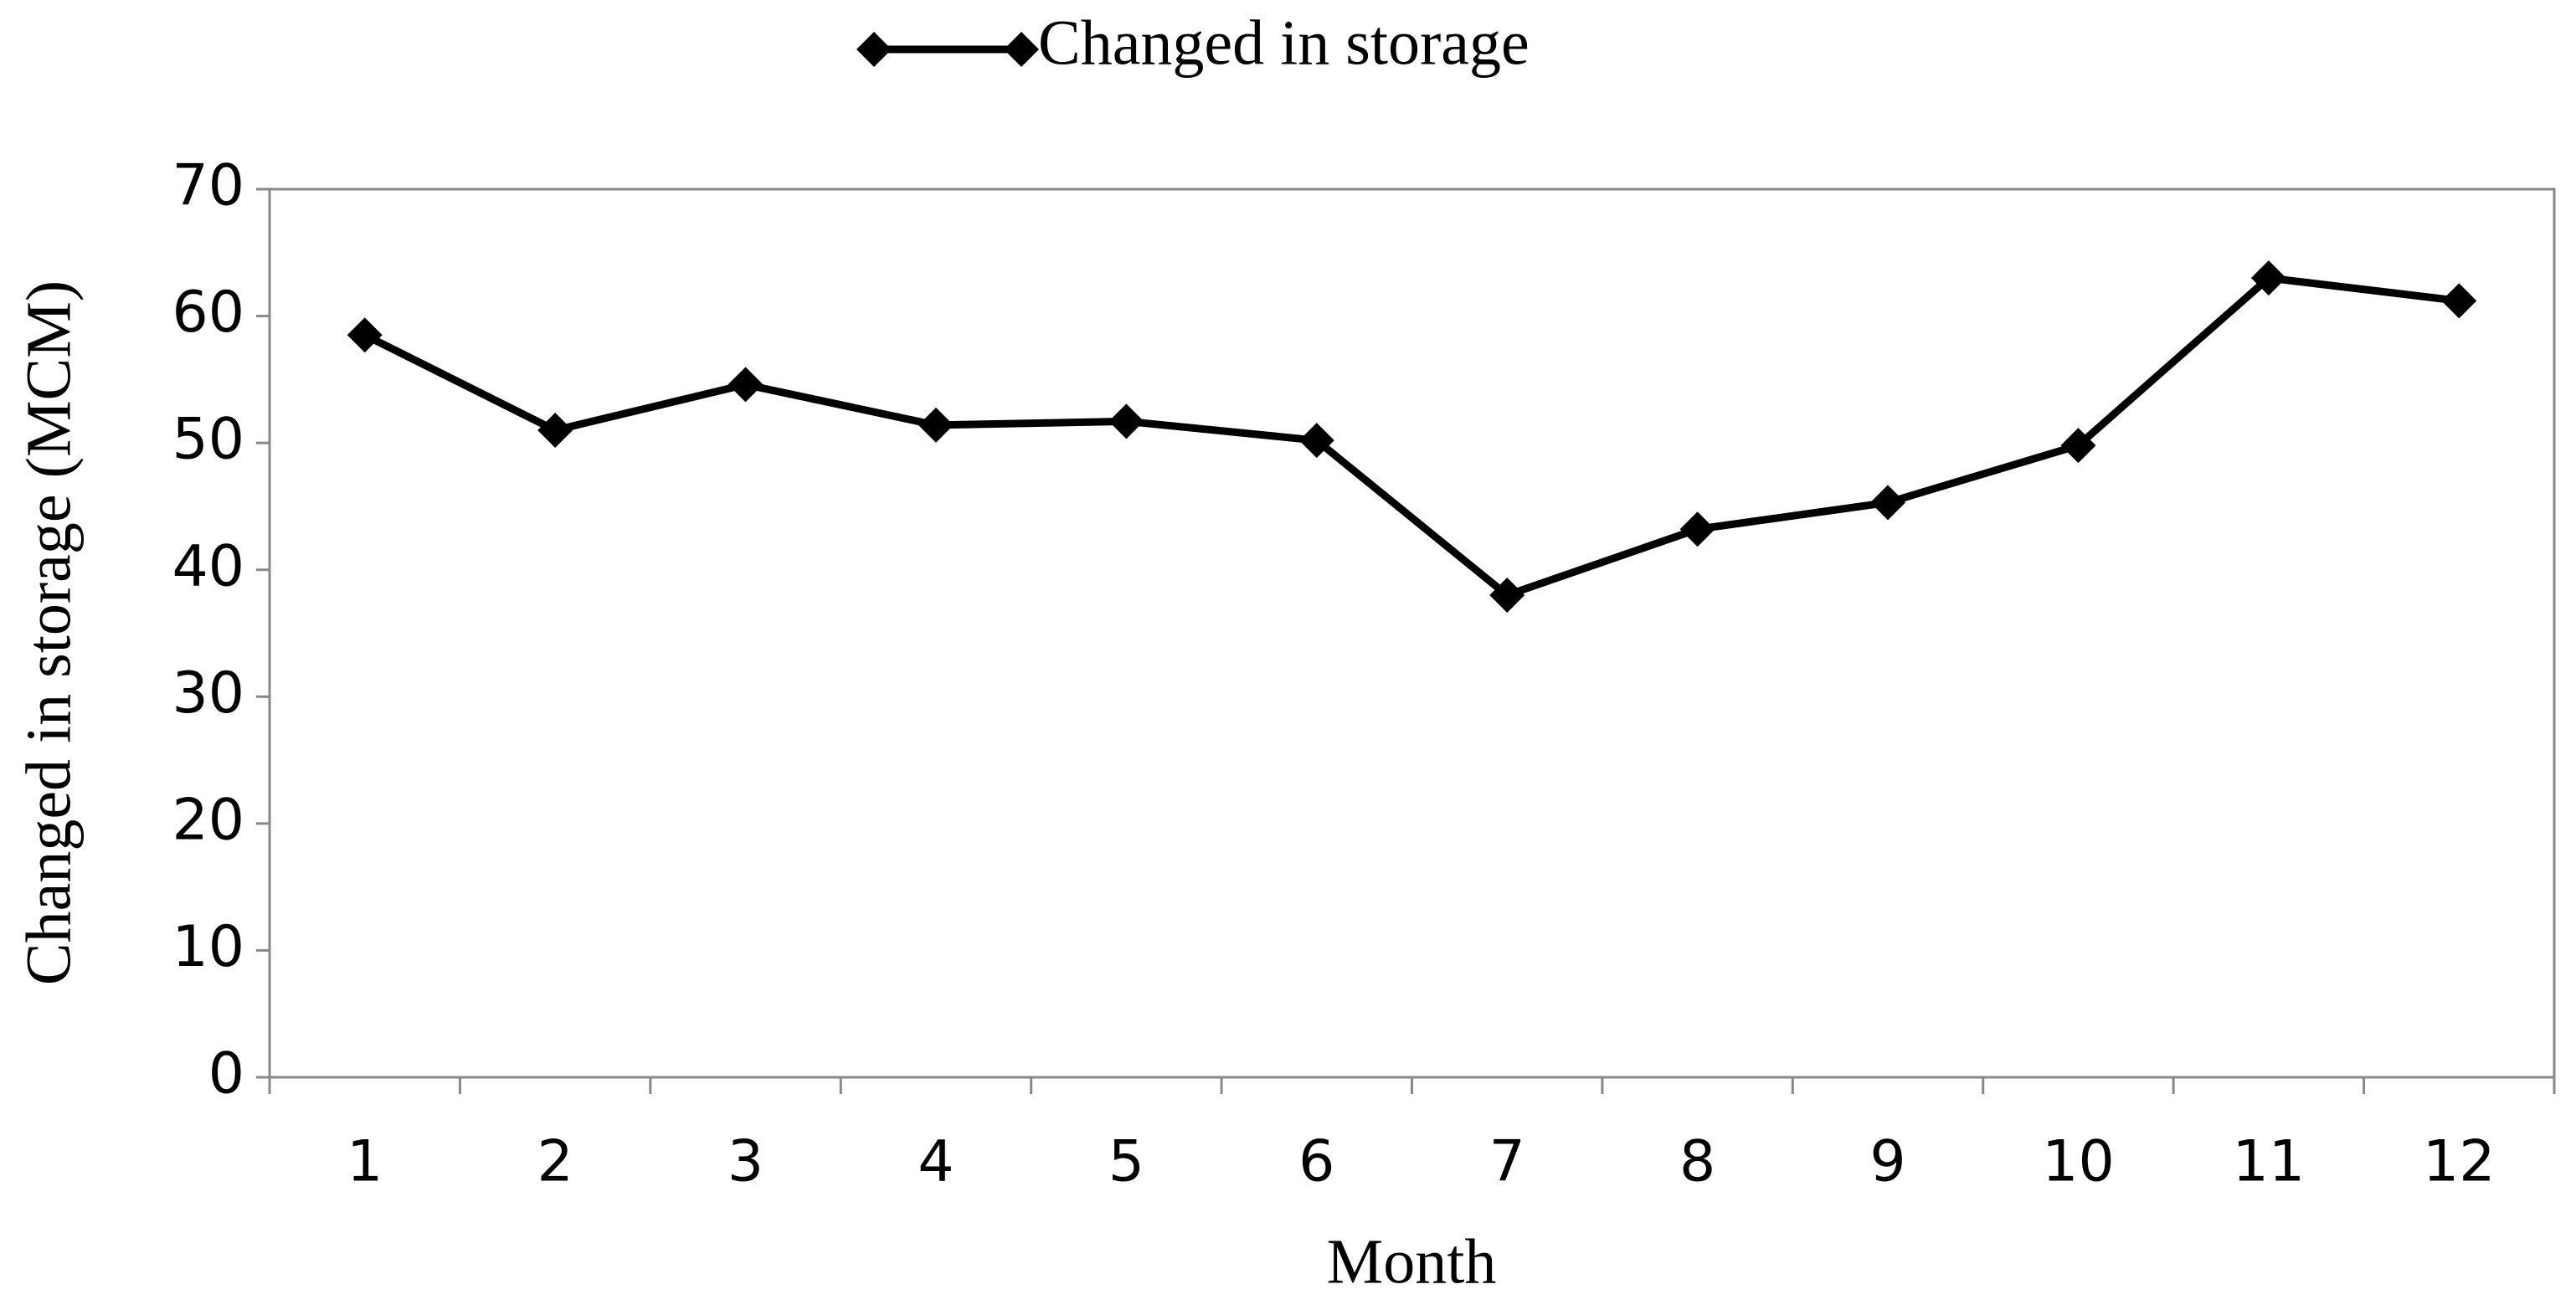  I want to click on y-tick-label: 40, so click(208, 566).